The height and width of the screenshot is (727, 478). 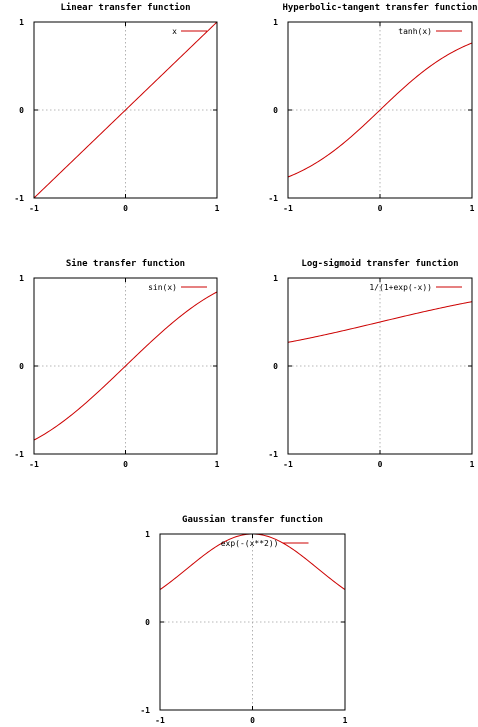 I want to click on series-line-sin, so click(x=125, y=366).